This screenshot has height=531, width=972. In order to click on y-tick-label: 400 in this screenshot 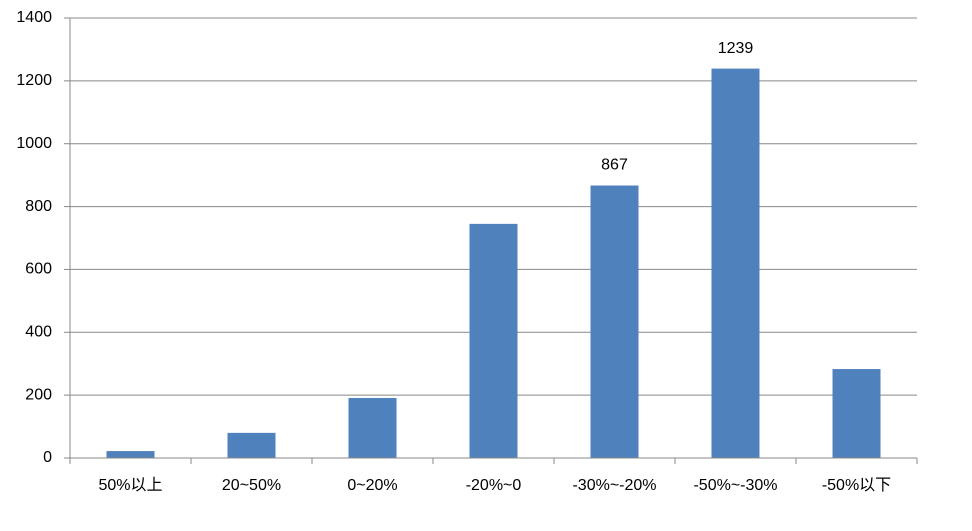, I will do `click(38, 332)`.